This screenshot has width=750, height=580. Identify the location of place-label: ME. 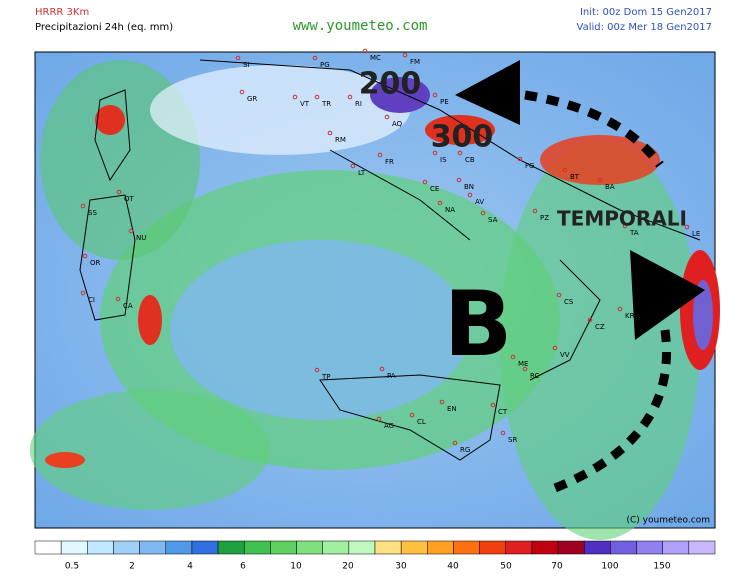
(523, 364).